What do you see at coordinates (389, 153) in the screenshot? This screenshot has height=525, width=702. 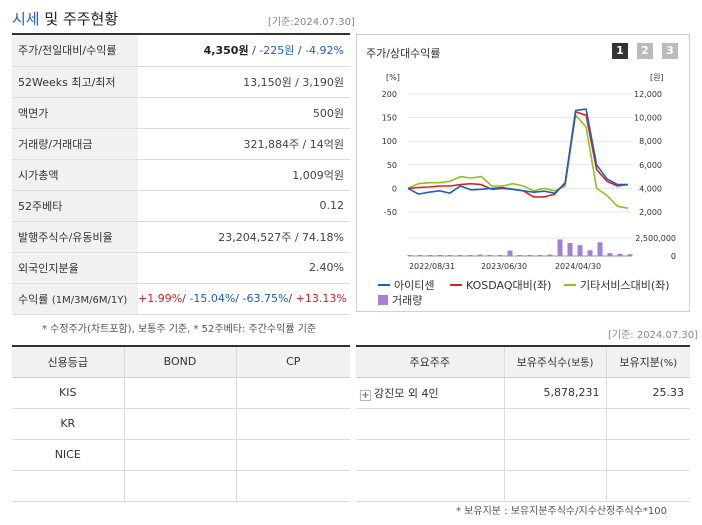 I see `left-axis: 200 150 100 50 0 -50` at bounding box center [389, 153].